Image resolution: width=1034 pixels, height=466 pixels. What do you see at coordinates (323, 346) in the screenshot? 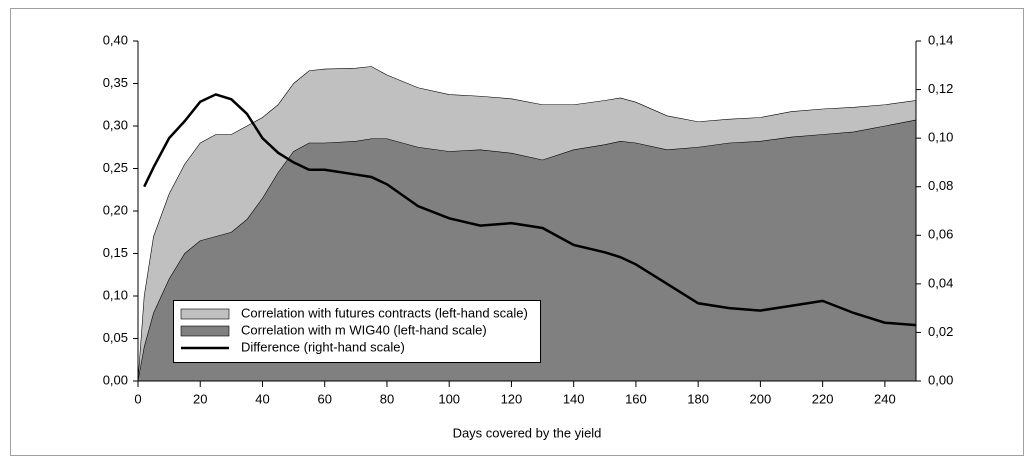
I see `legend-label: Difference (right-hand scale)` at bounding box center [323, 346].